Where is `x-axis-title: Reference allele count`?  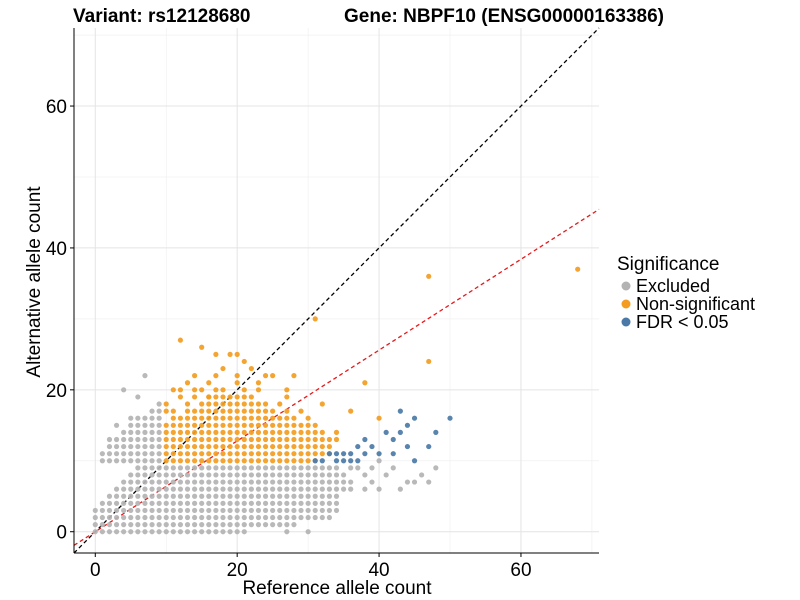 x-axis-title: Reference allele count is located at coordinates (337, 588).